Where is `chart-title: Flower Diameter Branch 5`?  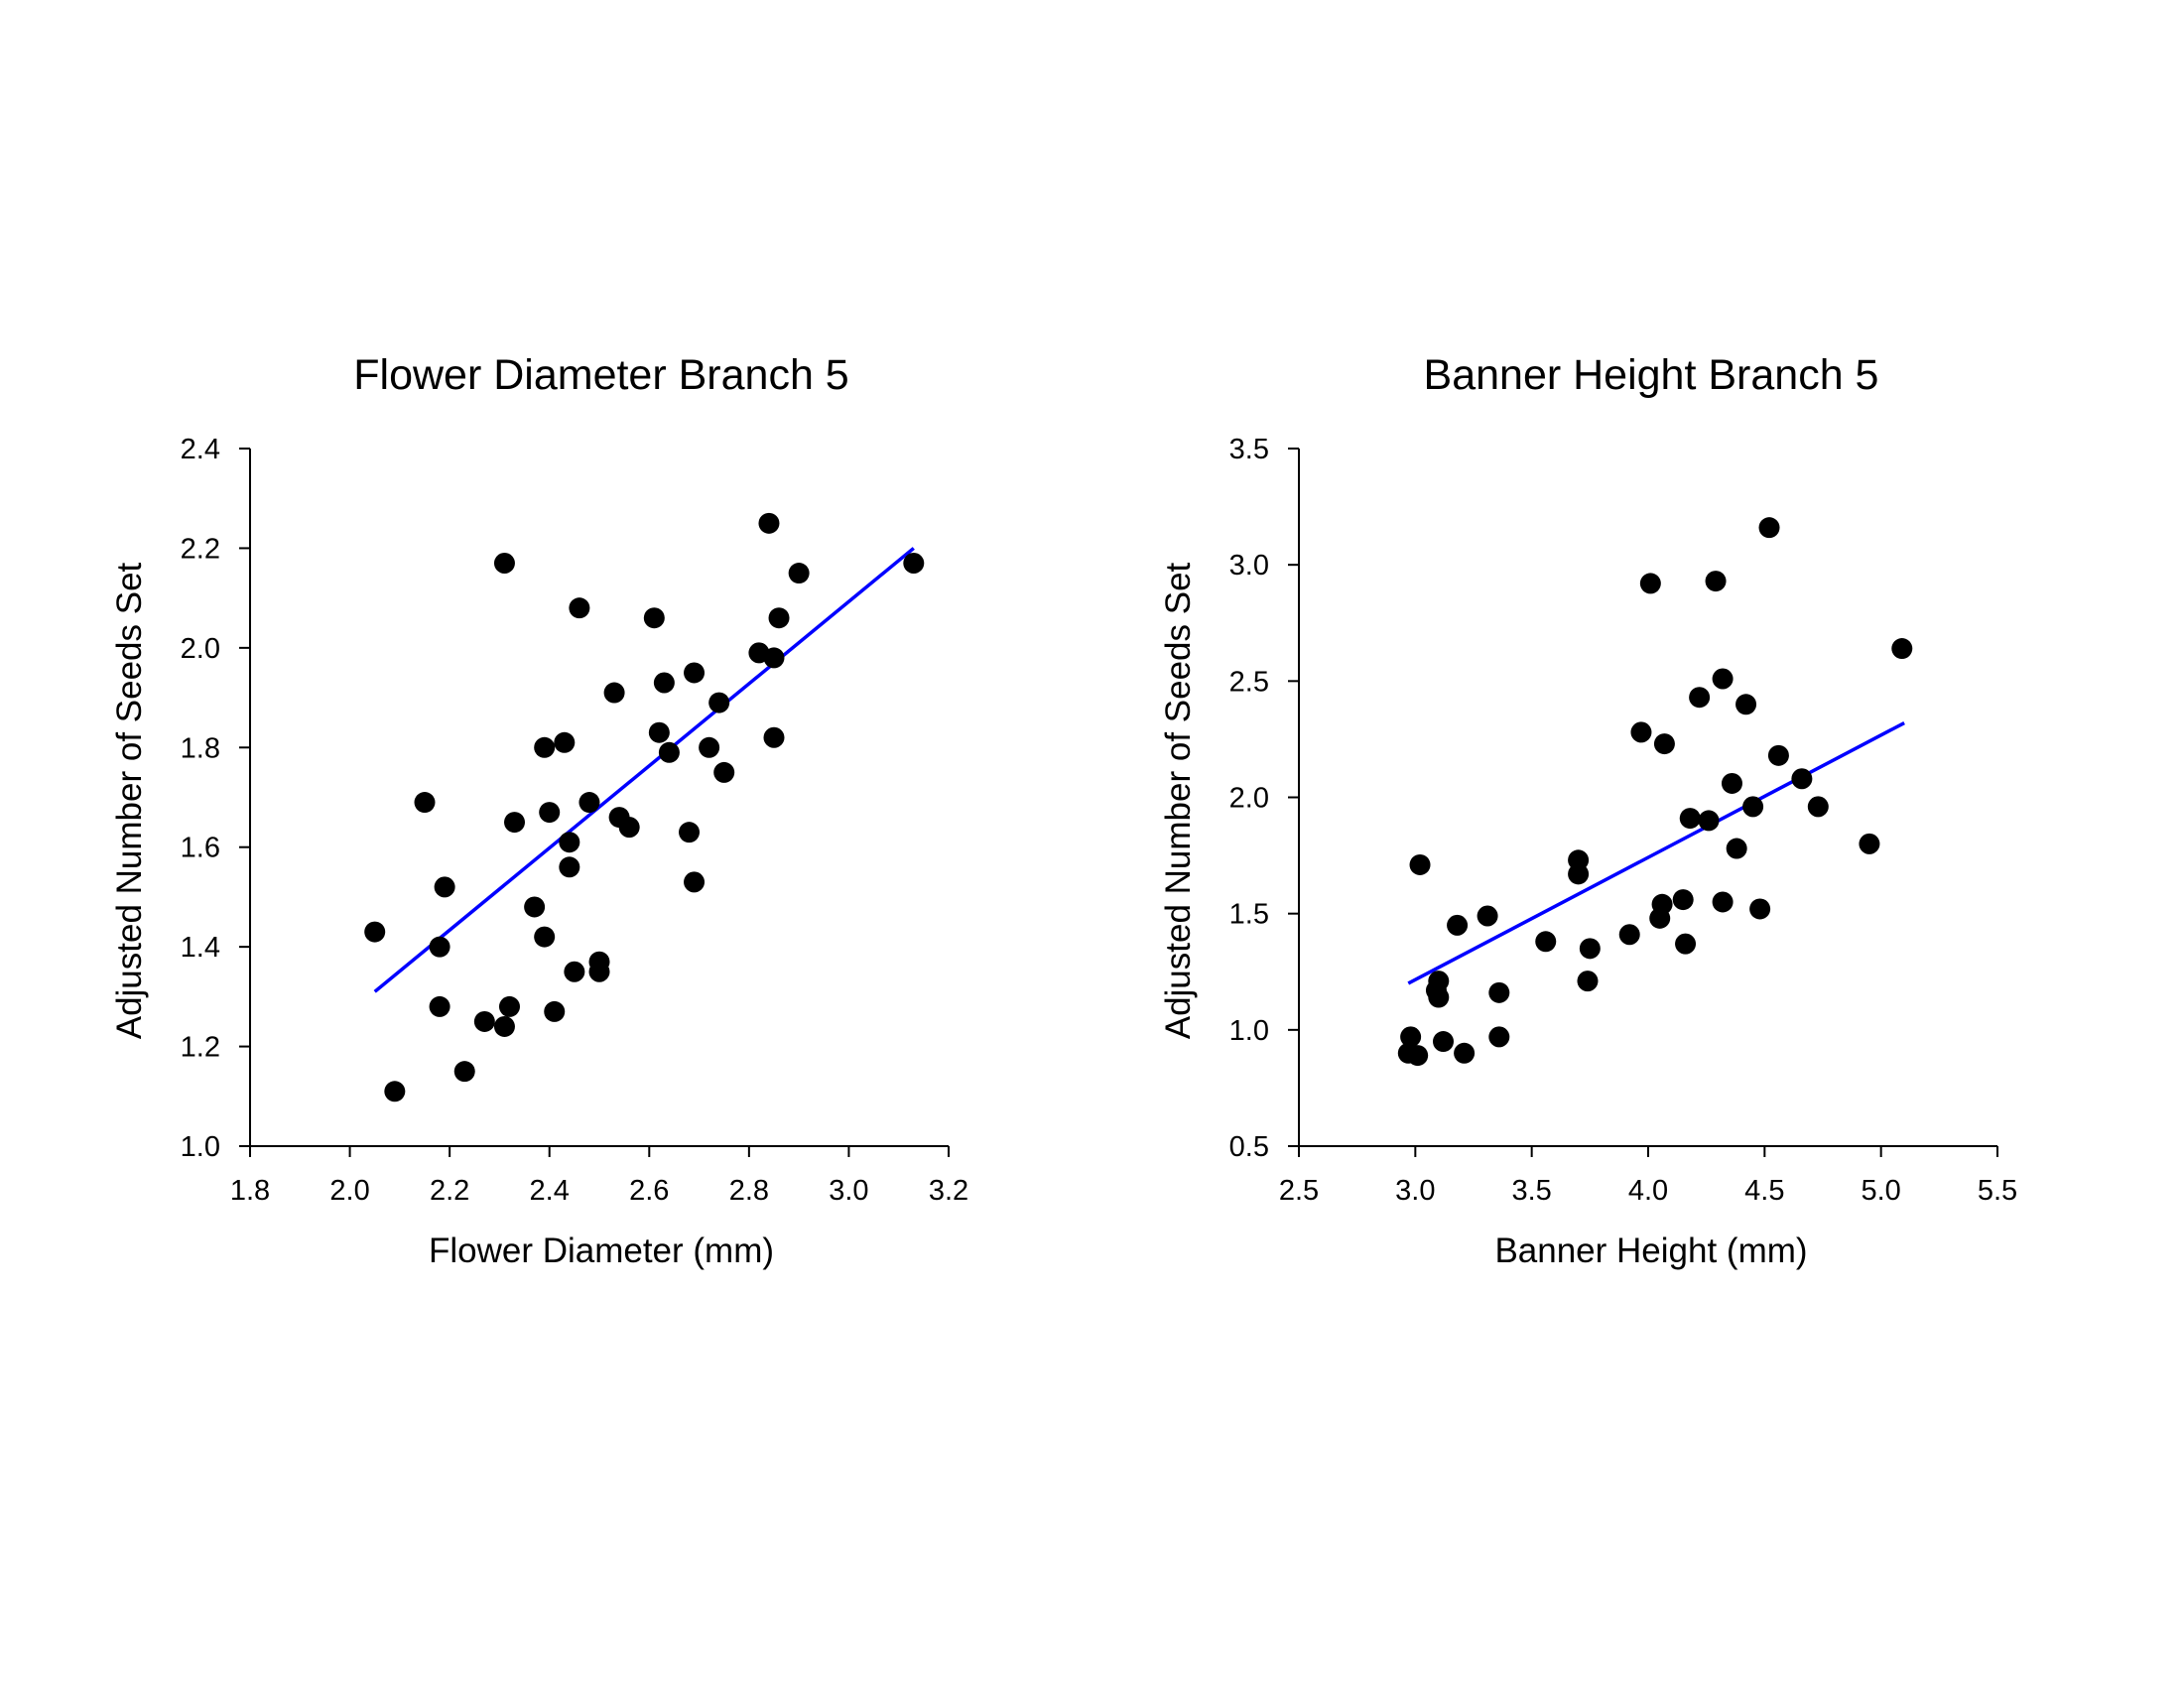 chart-title: Flower Diameter Branch 5 is located at coordinates (600, 375).